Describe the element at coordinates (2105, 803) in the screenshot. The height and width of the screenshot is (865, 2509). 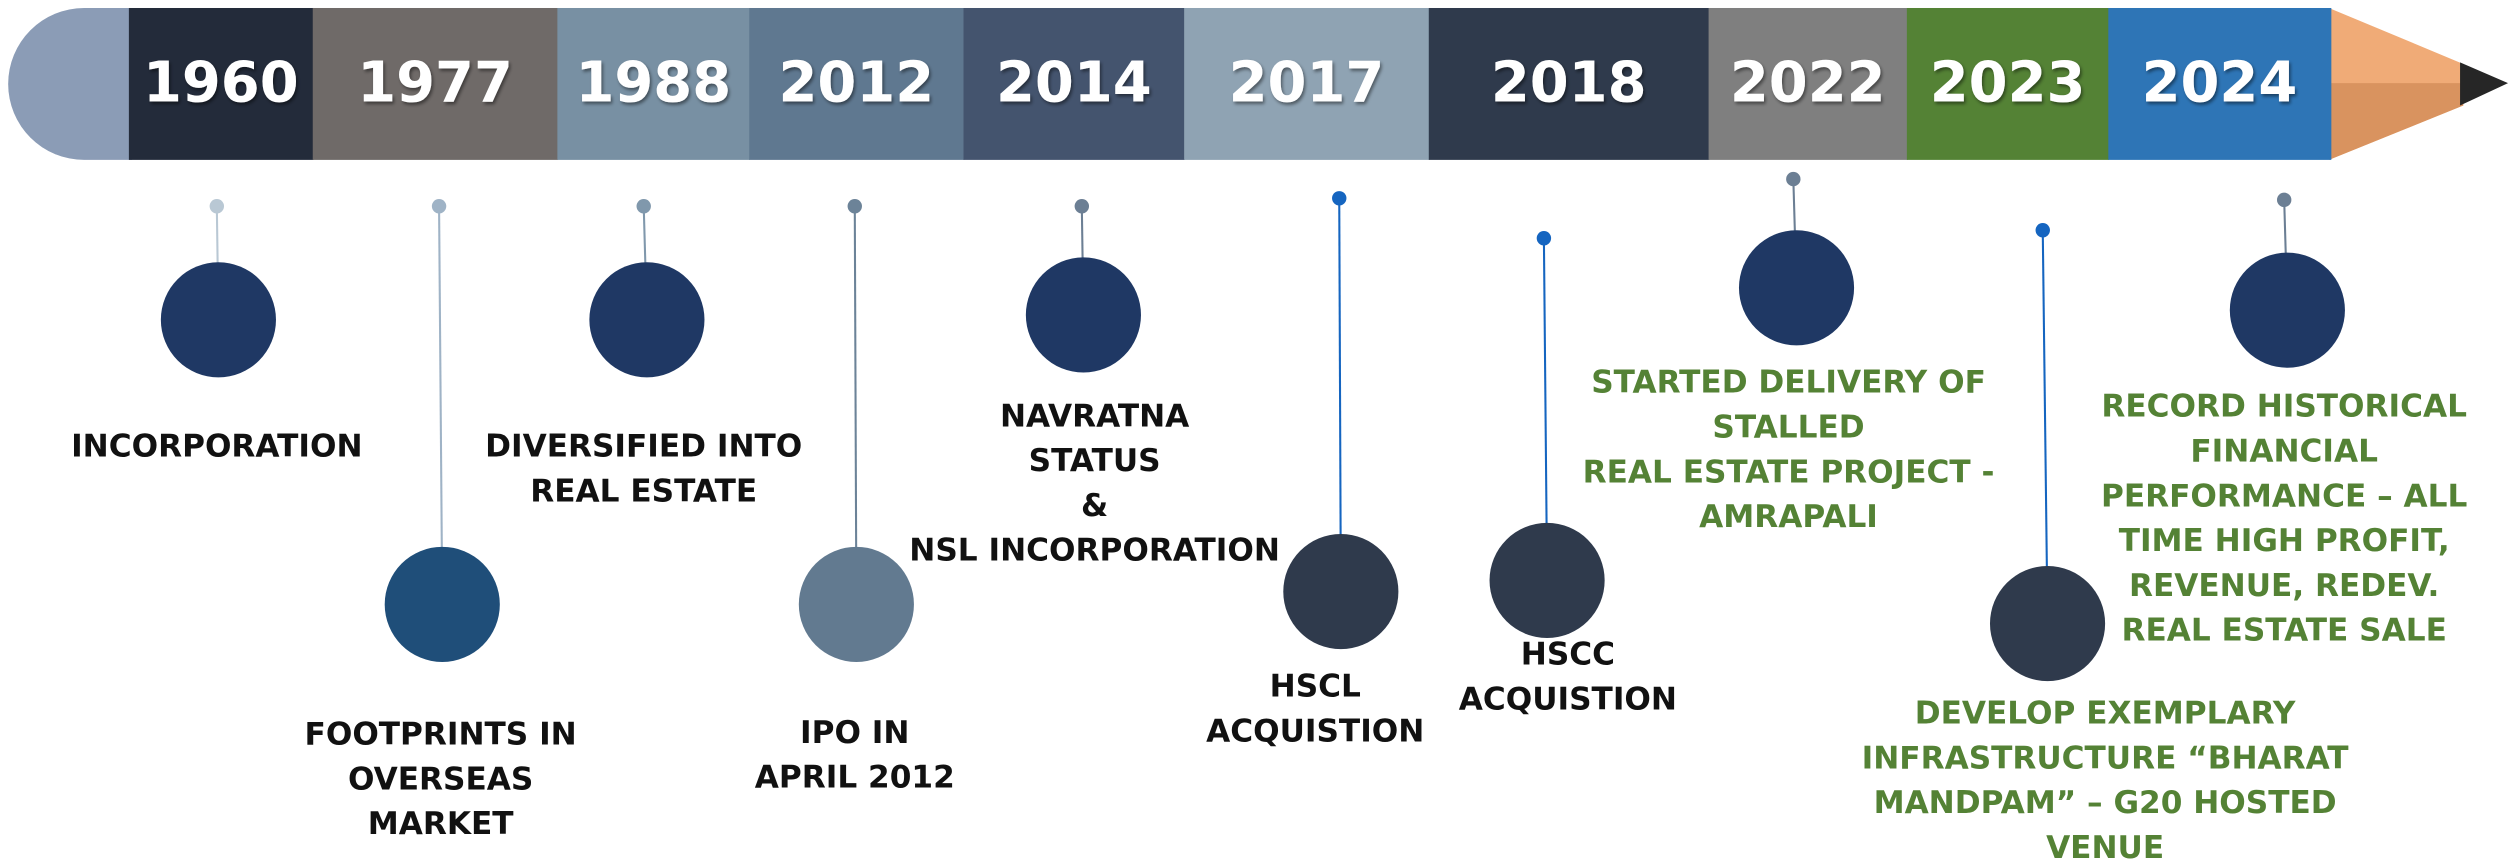
I see `event-label: MANDPAM” – G20 HOSTED` at that location.